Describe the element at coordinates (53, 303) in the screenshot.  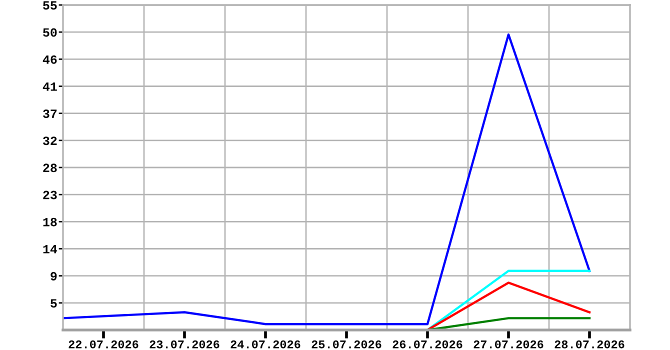
I see `y-tick-label: 5` at that location.